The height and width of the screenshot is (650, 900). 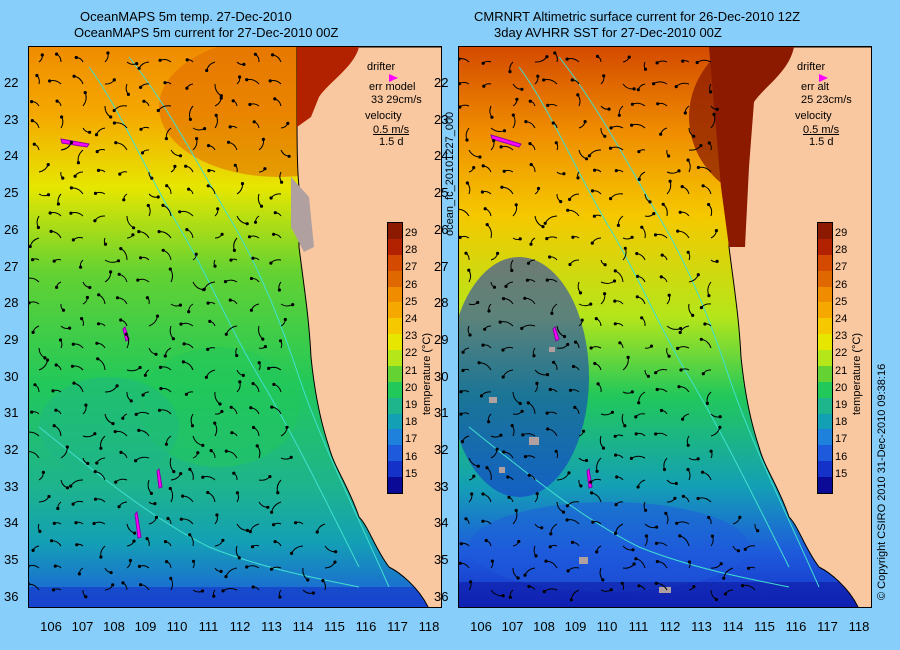 I want to click on longitude-label-right: 114, so click(x=733, y=626).